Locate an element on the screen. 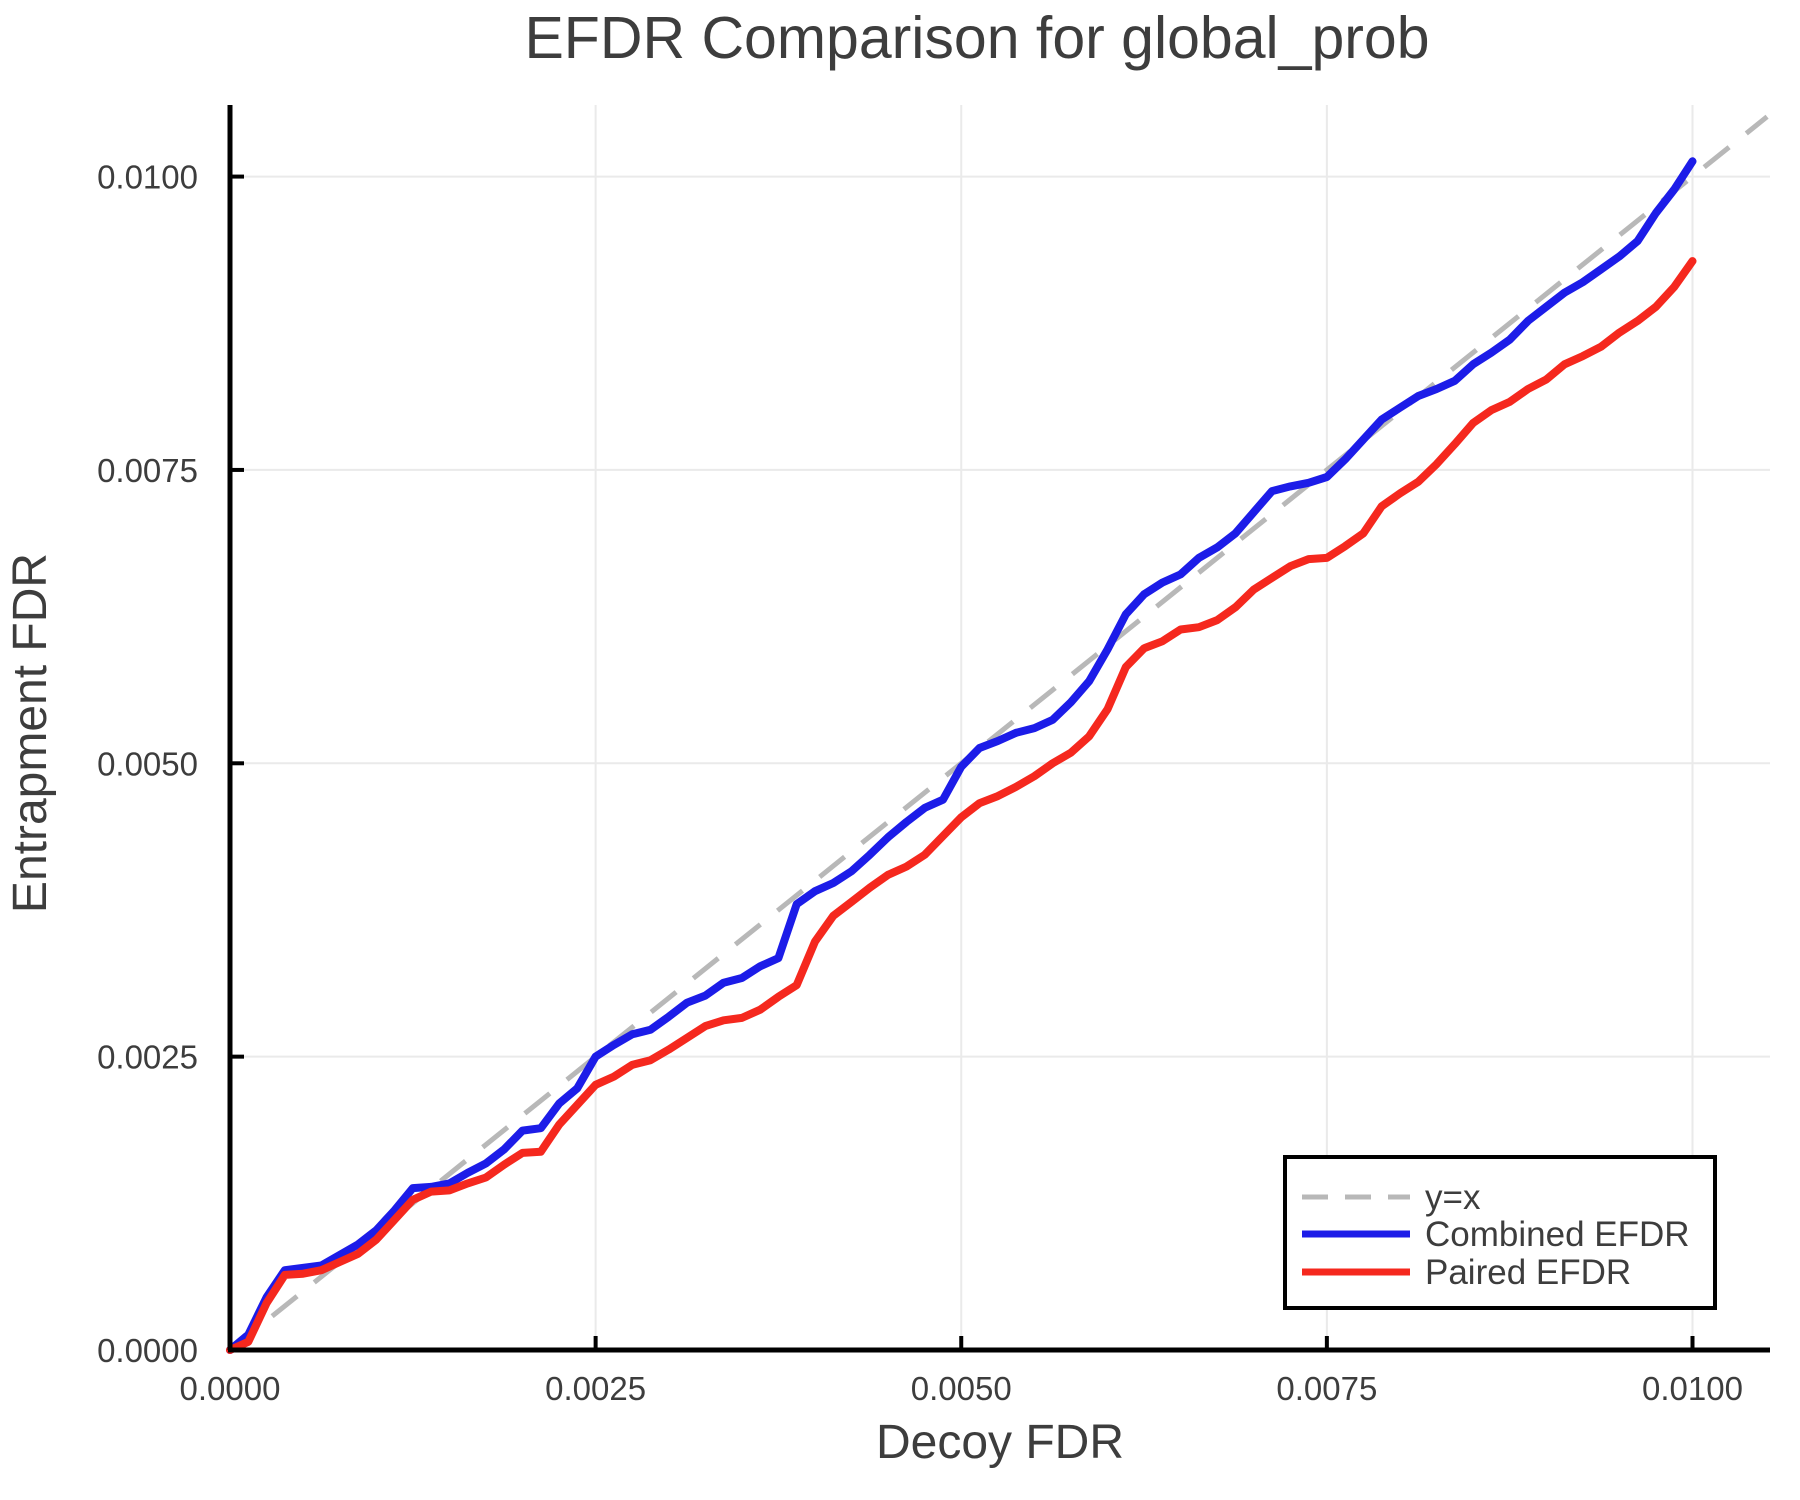 Image resolution: width=1800 pixels, height=1500 pixels. y-tick-label: 0.0050 is located at coordinates (147, 763).